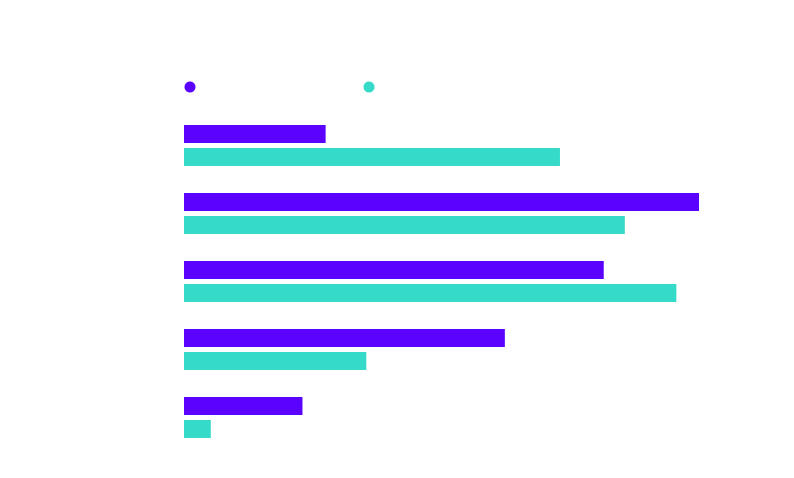 The height and width of the screenshot is (478, 794). I want to click on legend-item-series-a, so click(190, 87).